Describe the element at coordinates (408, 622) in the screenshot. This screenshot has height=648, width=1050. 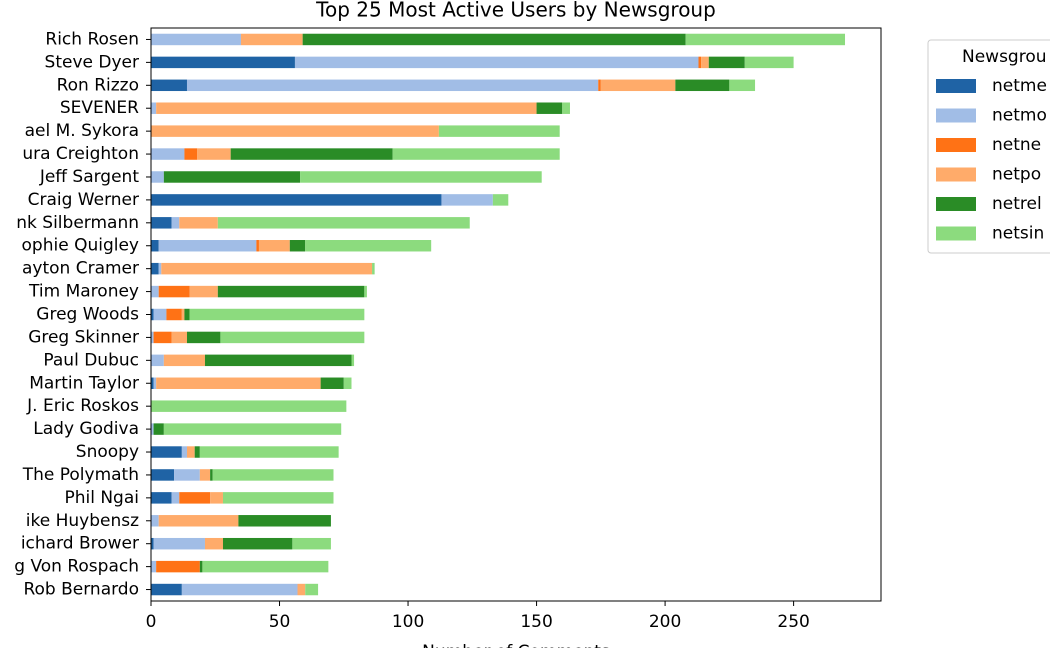
I see `x-tick-label: 100` at that location.